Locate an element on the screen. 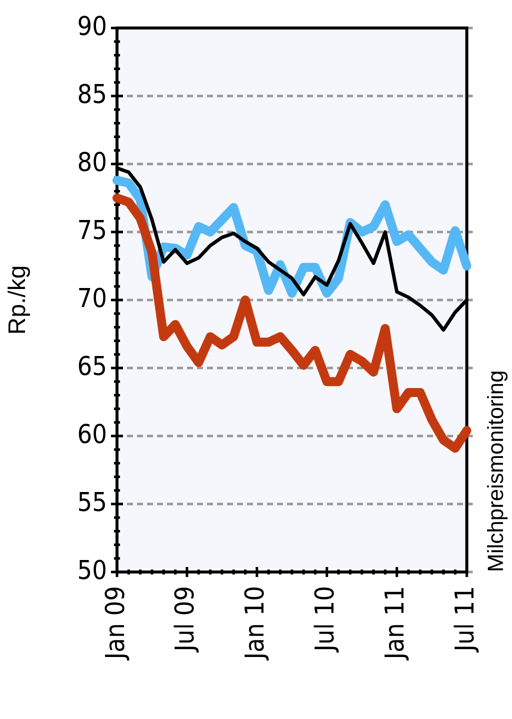  y-tick-label: 75 is located at coordinates (92, 231).